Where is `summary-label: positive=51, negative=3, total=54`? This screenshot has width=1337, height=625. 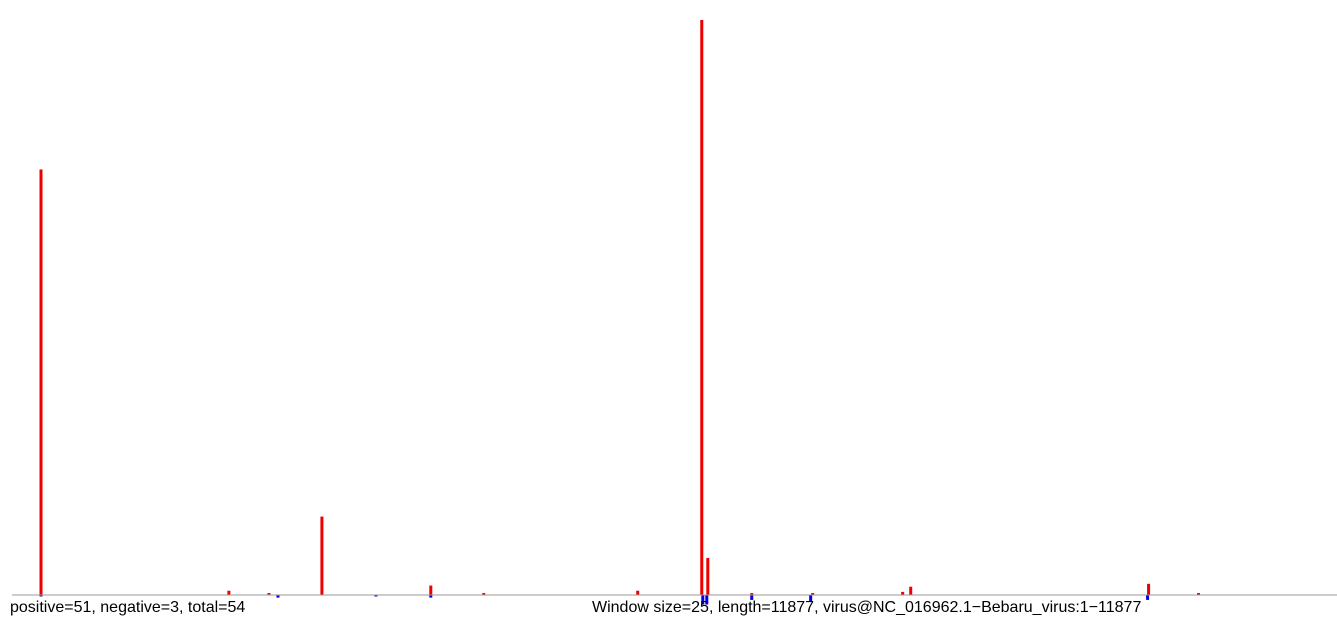
summary-label: positive=51, negative=3, total=54 is located at coordinates (127, 607).